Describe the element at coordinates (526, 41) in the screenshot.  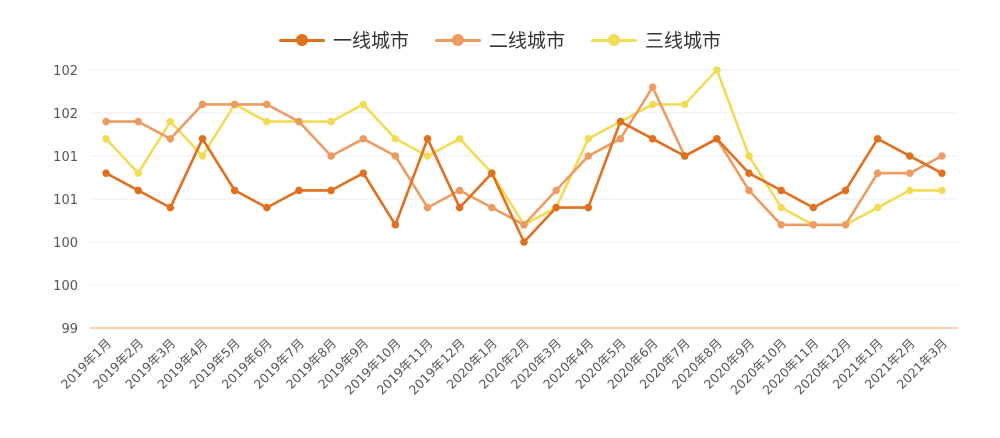
I see `legend-label: 二线城市` at that location.